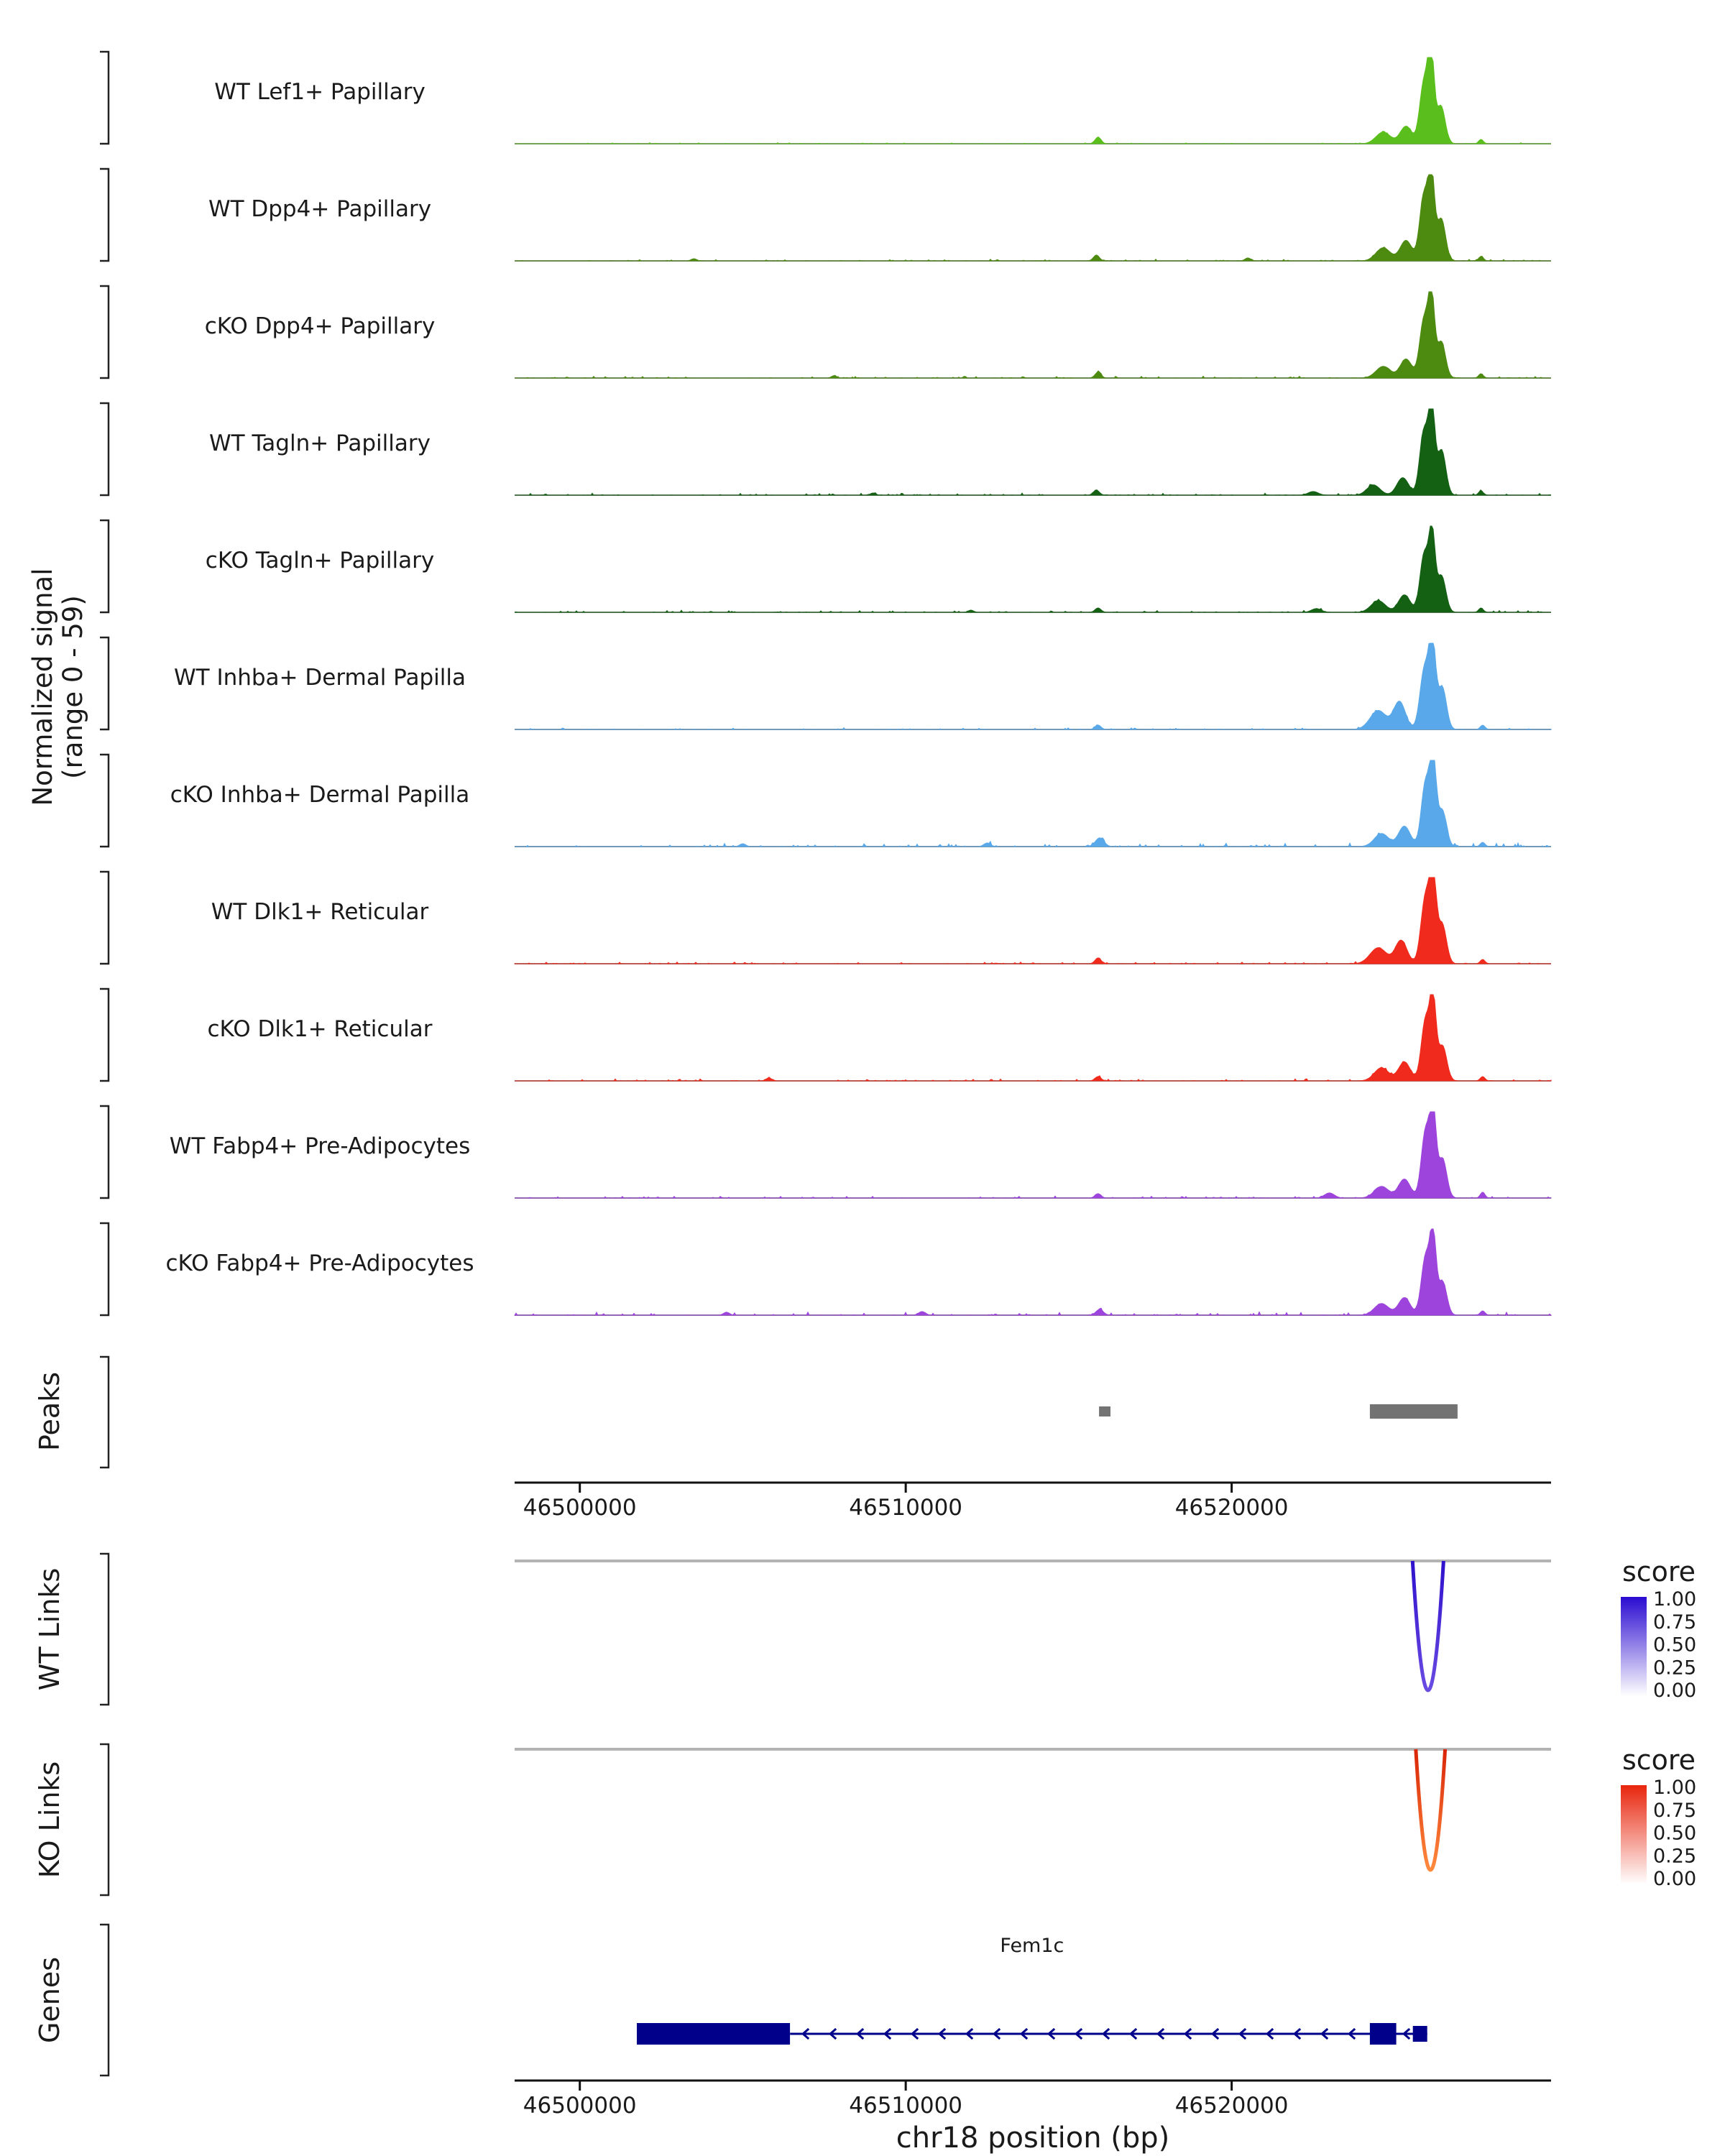 The width and height of the screenshot is (1725, 2156). What do you see at coordinates (320, 1146) in the screenshot?
I see `track-label: WT Fabp4+ Pre-Adipocytes` at bounding box center [320, 1146].